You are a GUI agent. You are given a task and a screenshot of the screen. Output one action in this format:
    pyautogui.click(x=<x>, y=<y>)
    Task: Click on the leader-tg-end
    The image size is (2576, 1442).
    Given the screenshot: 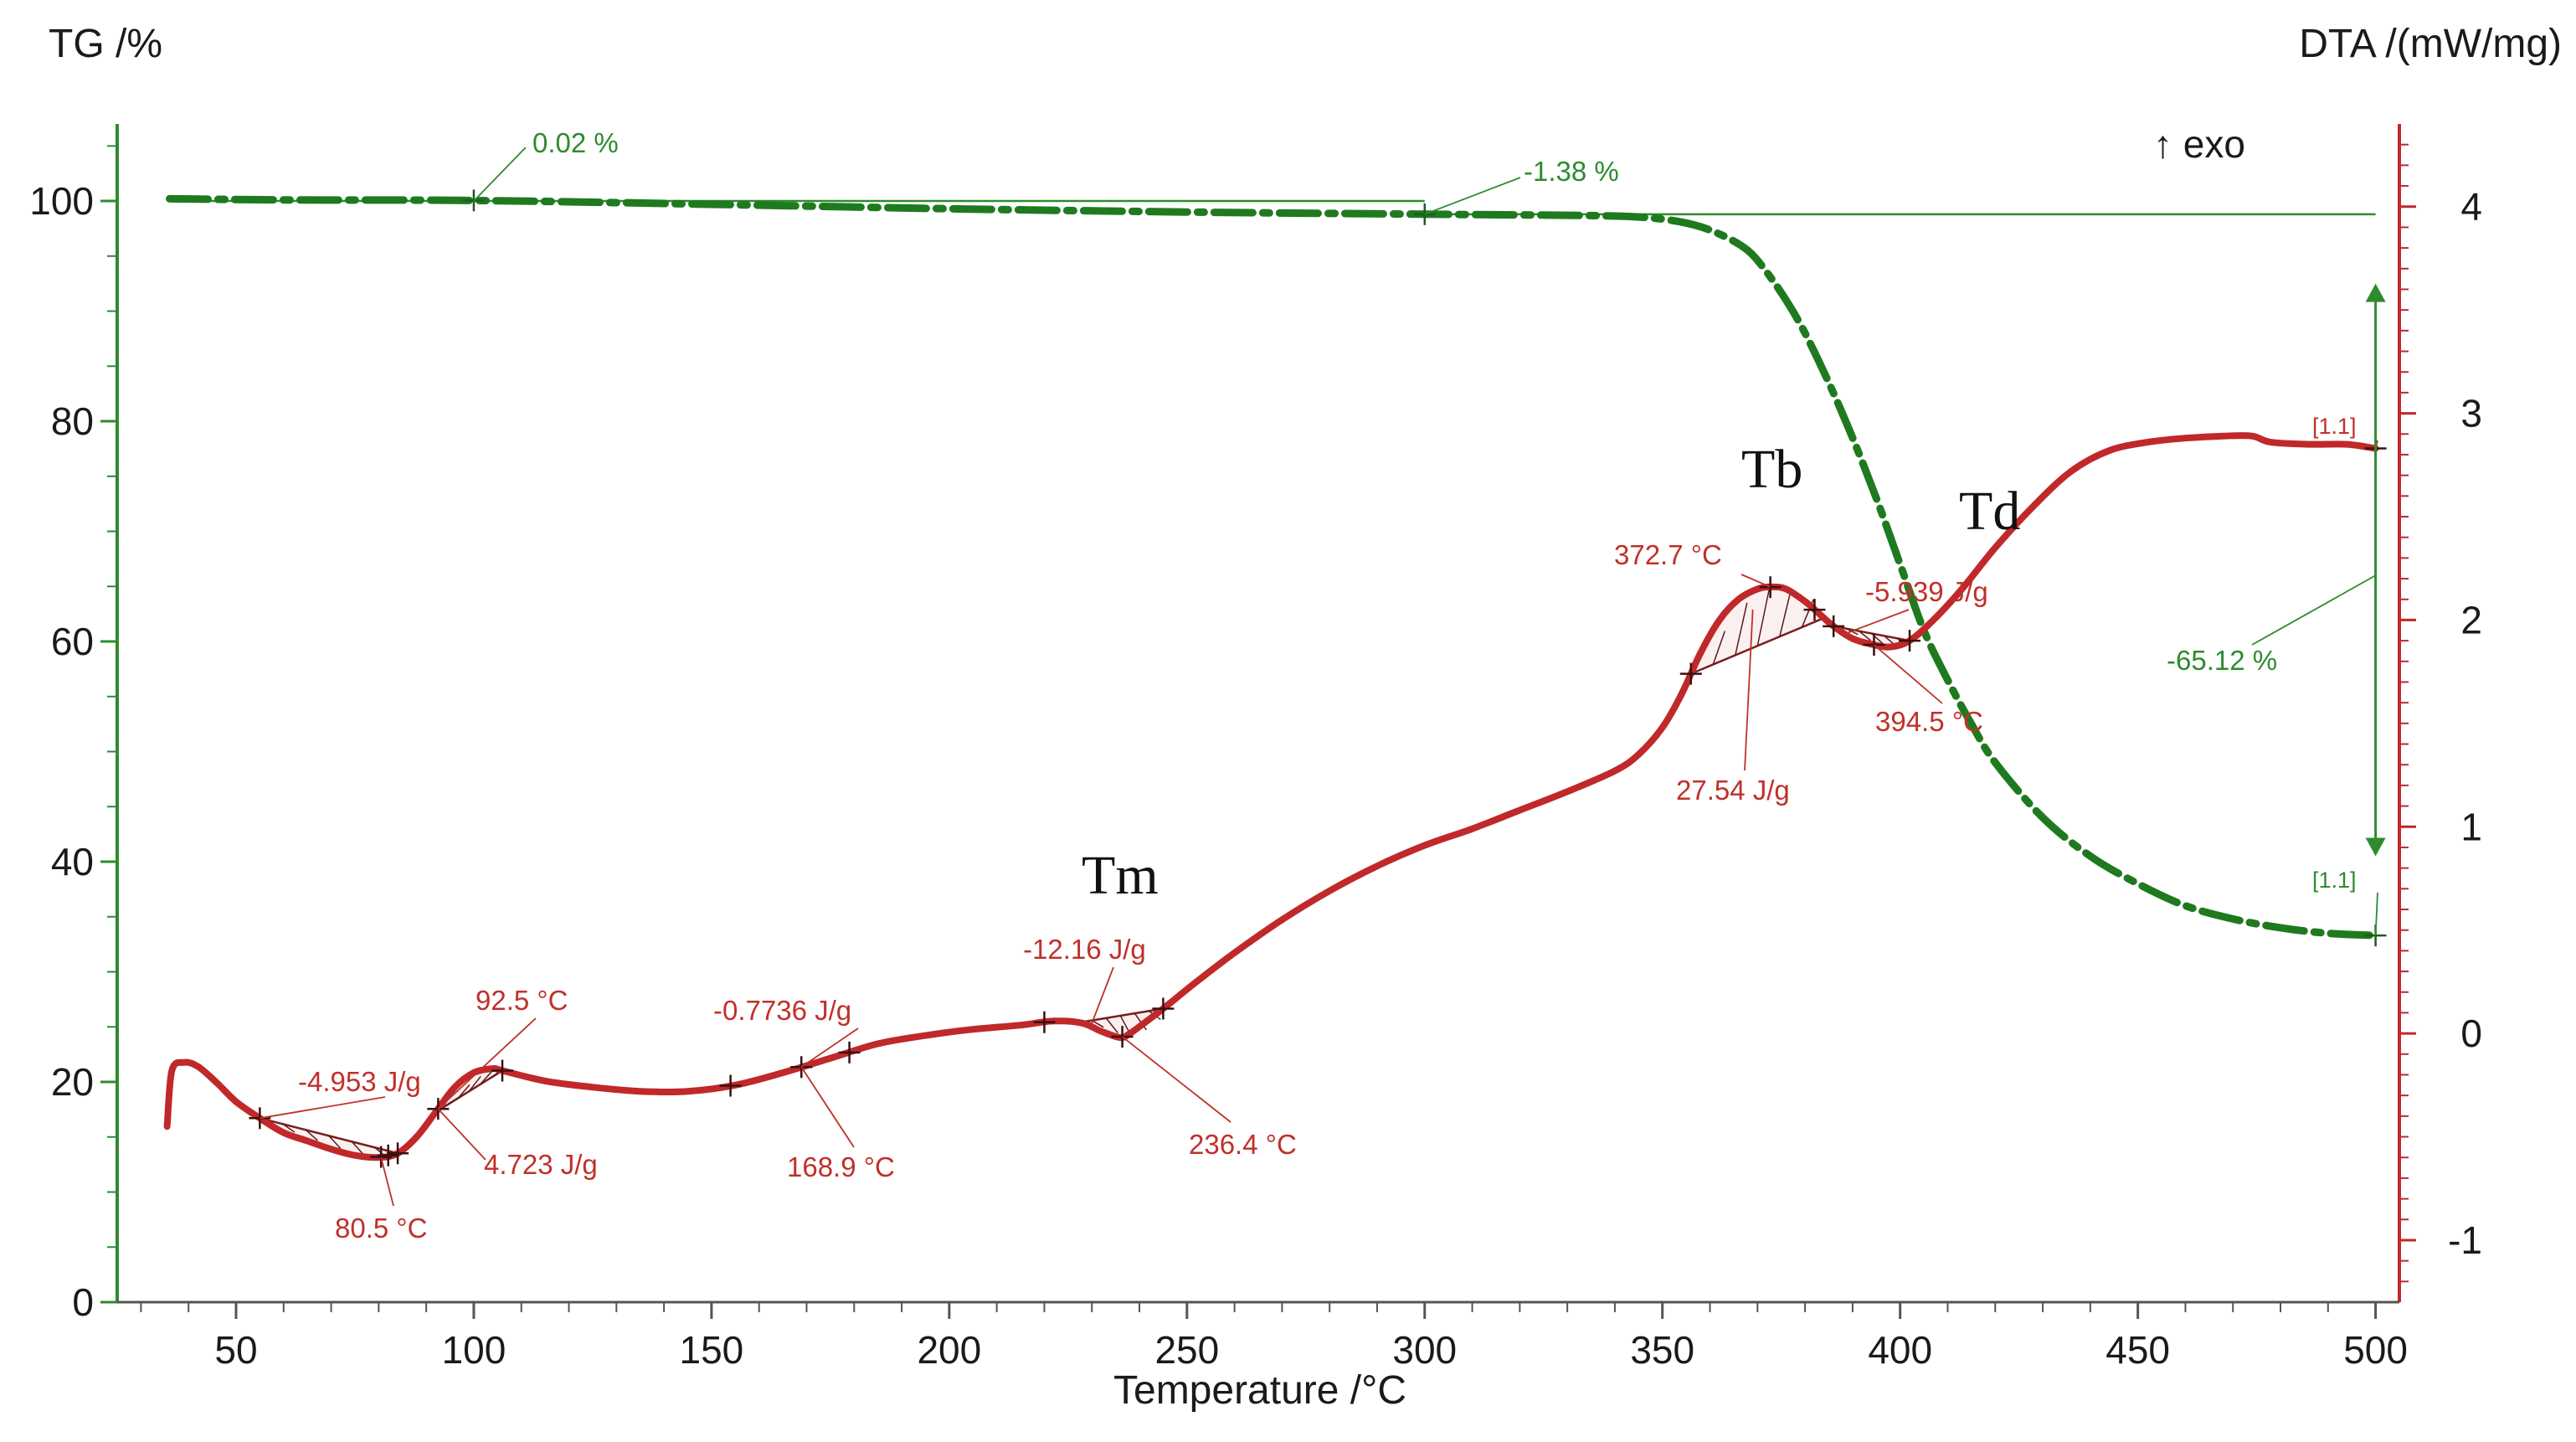 What is the action you would take?
    pyautogui.click(x=2376, y=914)
    